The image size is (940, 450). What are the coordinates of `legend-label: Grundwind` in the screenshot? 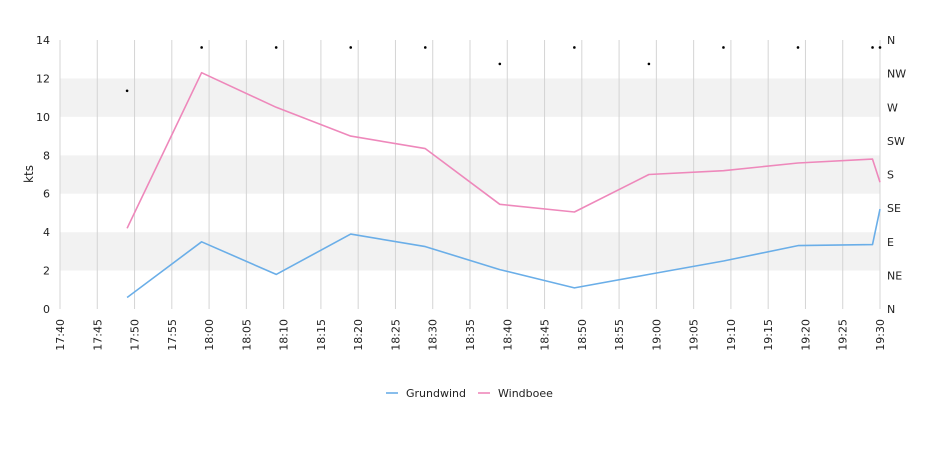 It's located at (436, 393).